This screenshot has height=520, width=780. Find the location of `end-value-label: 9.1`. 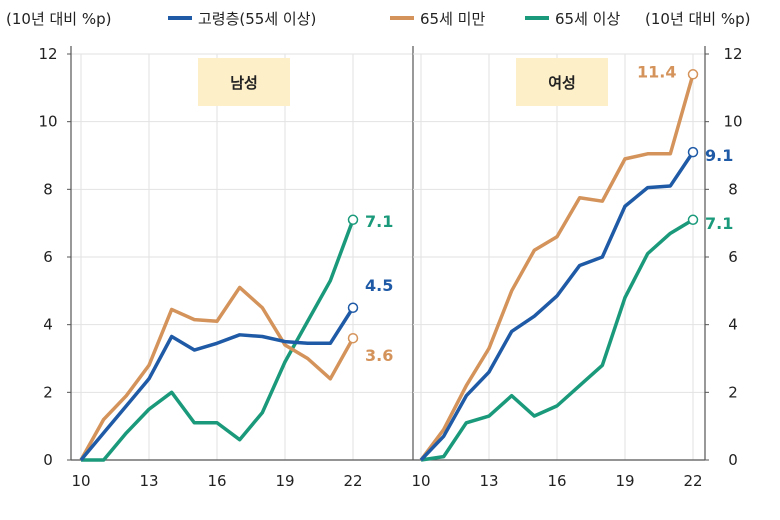

end-value-label: 9.1 is located at coordinates (719, 155).